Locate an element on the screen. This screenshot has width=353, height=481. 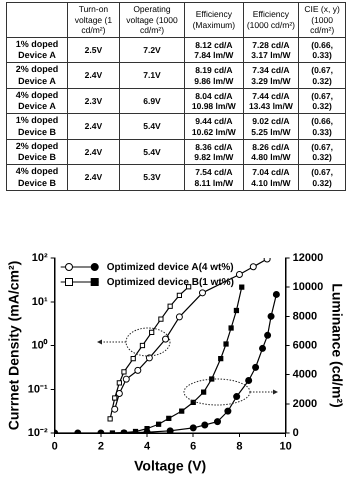
x-tick-label: 6 is located at coordinates (193, 446).